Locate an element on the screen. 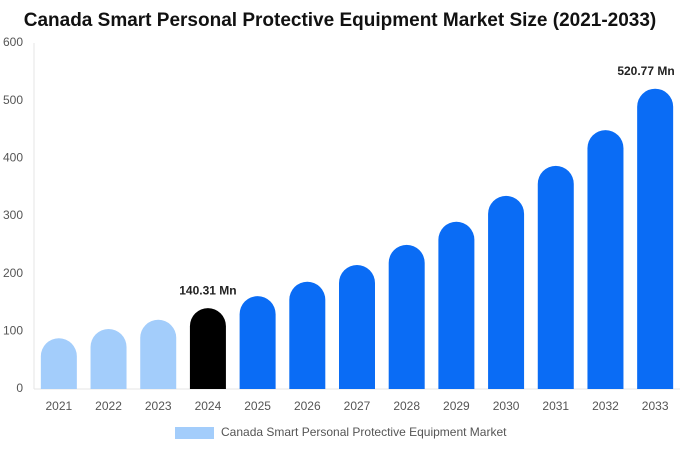 The image size is (680, 450). x-tick-label: 2031 is located at coordinates (555, 406).